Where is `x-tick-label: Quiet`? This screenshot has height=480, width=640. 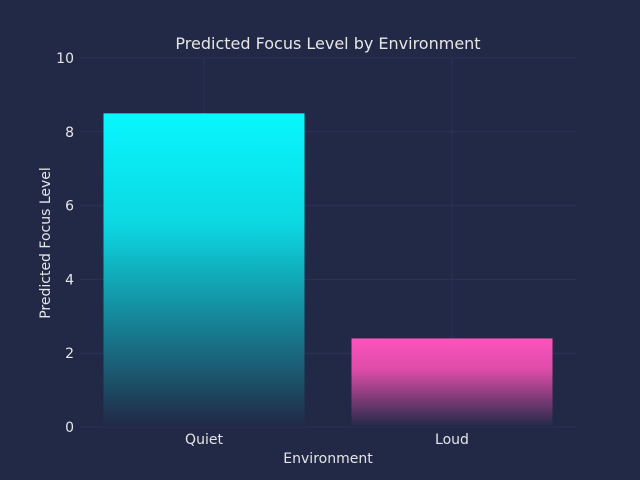 x-tick-label: Quiet is located at coordinates (204, 440).